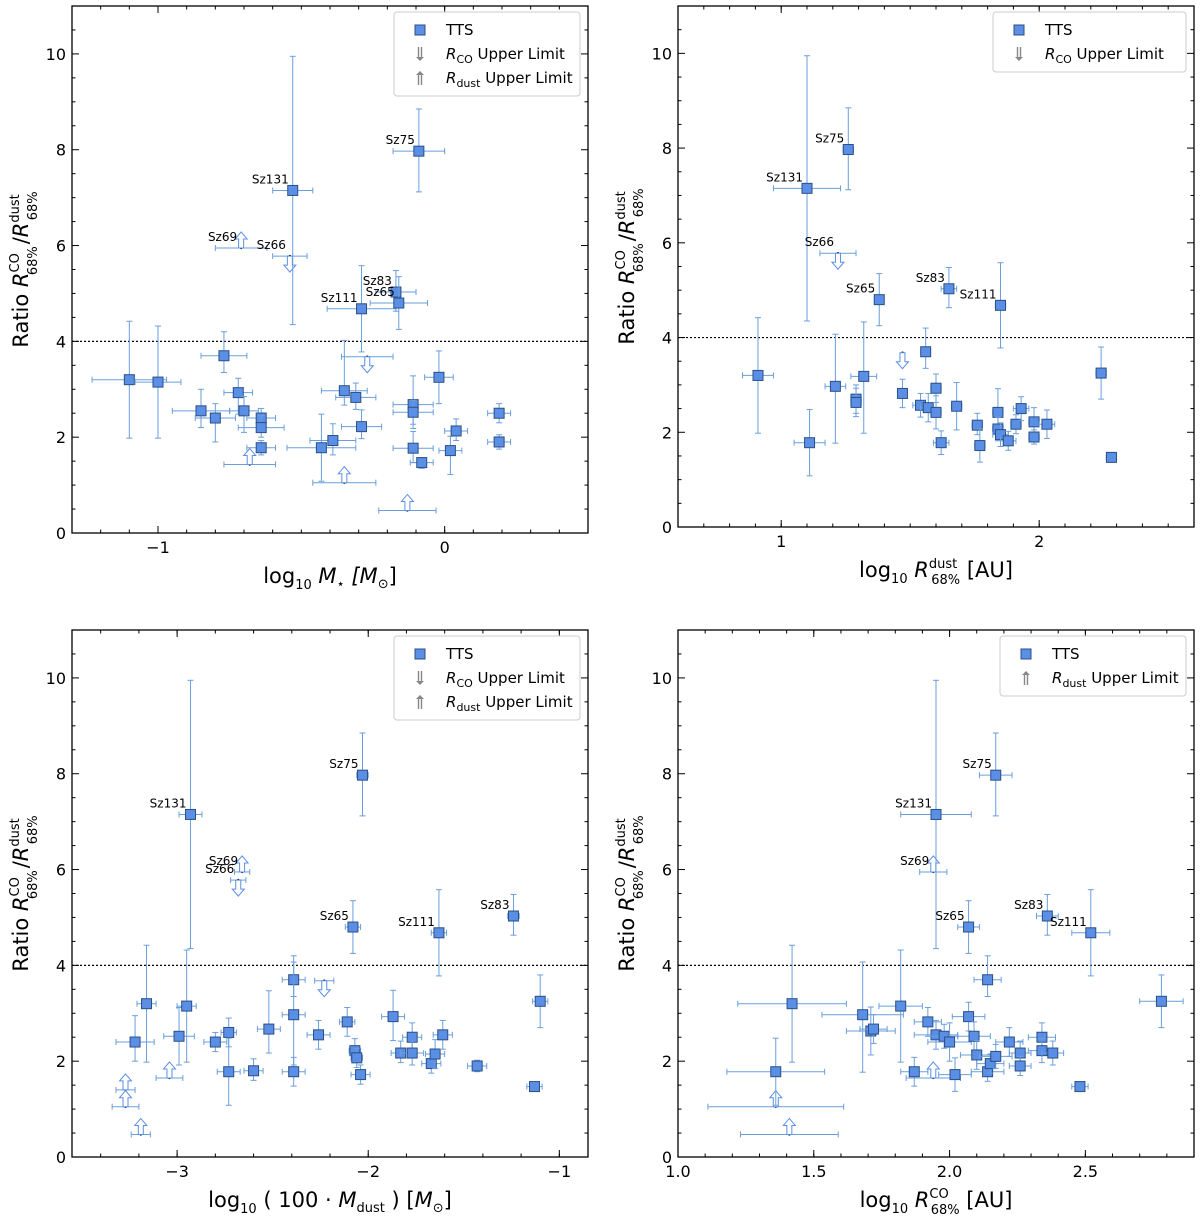 The width and height of the screenshot is (1200, 1217). Describe the element at coordinates (330, 1202) in the screenshot. I see `x-axis-label: log10 ( 100 · Mdust ) [M⊙]` at that location.